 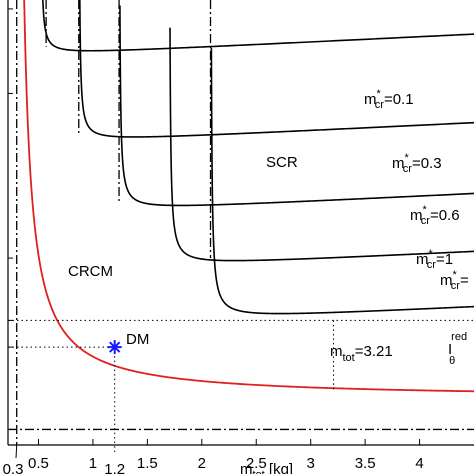 What do you see at coordinates (147, 463) in the screenshot?
I see `x-tick-label-2: 1.5` at bounding box center [147, 463].